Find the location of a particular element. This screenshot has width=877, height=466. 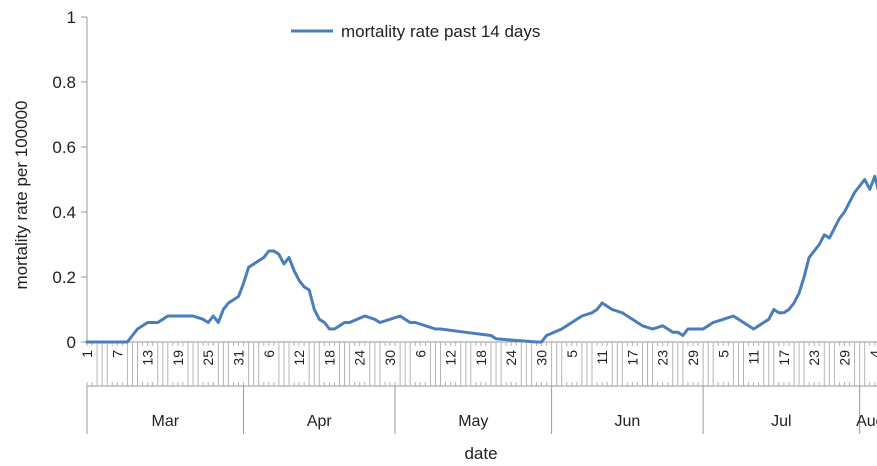

month-label: Apr is located at coordinates (320, 421).